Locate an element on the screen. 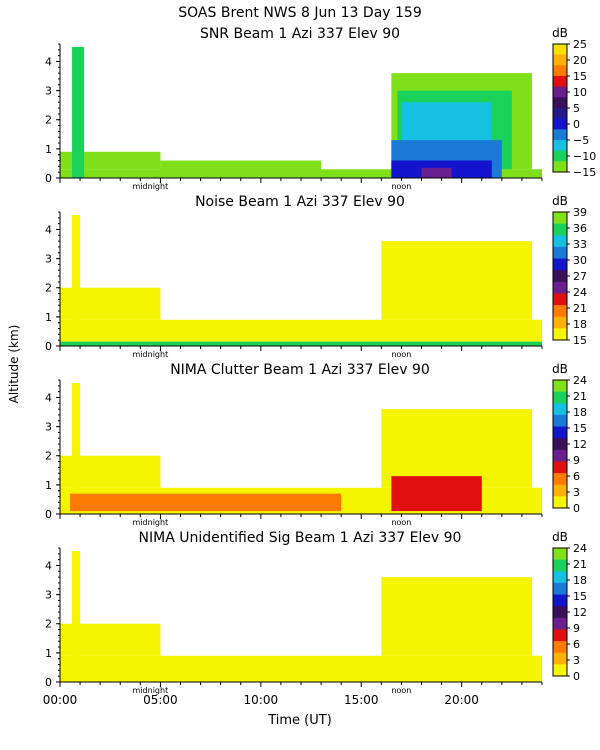  figure-title: SOAS Brent NWS 8 Jun 13 Day 159 is located at coordinates (299, 13).